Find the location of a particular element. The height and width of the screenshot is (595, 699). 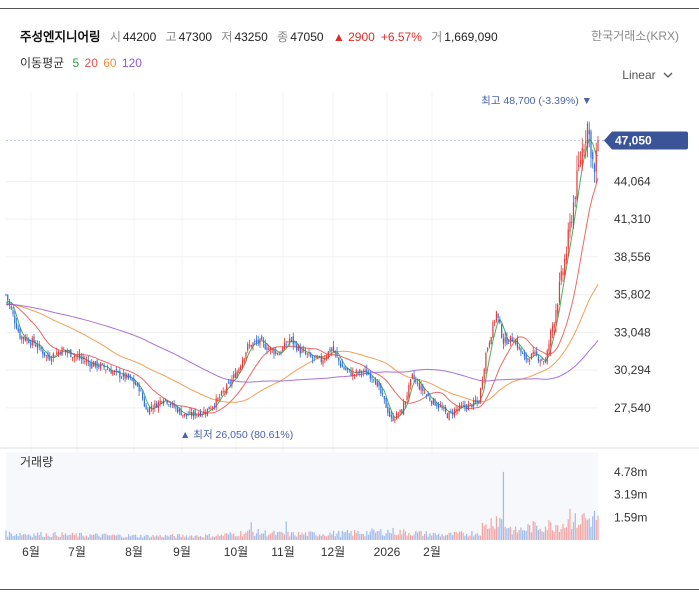

ma-5: 5 is located at coordinates (76, 63).